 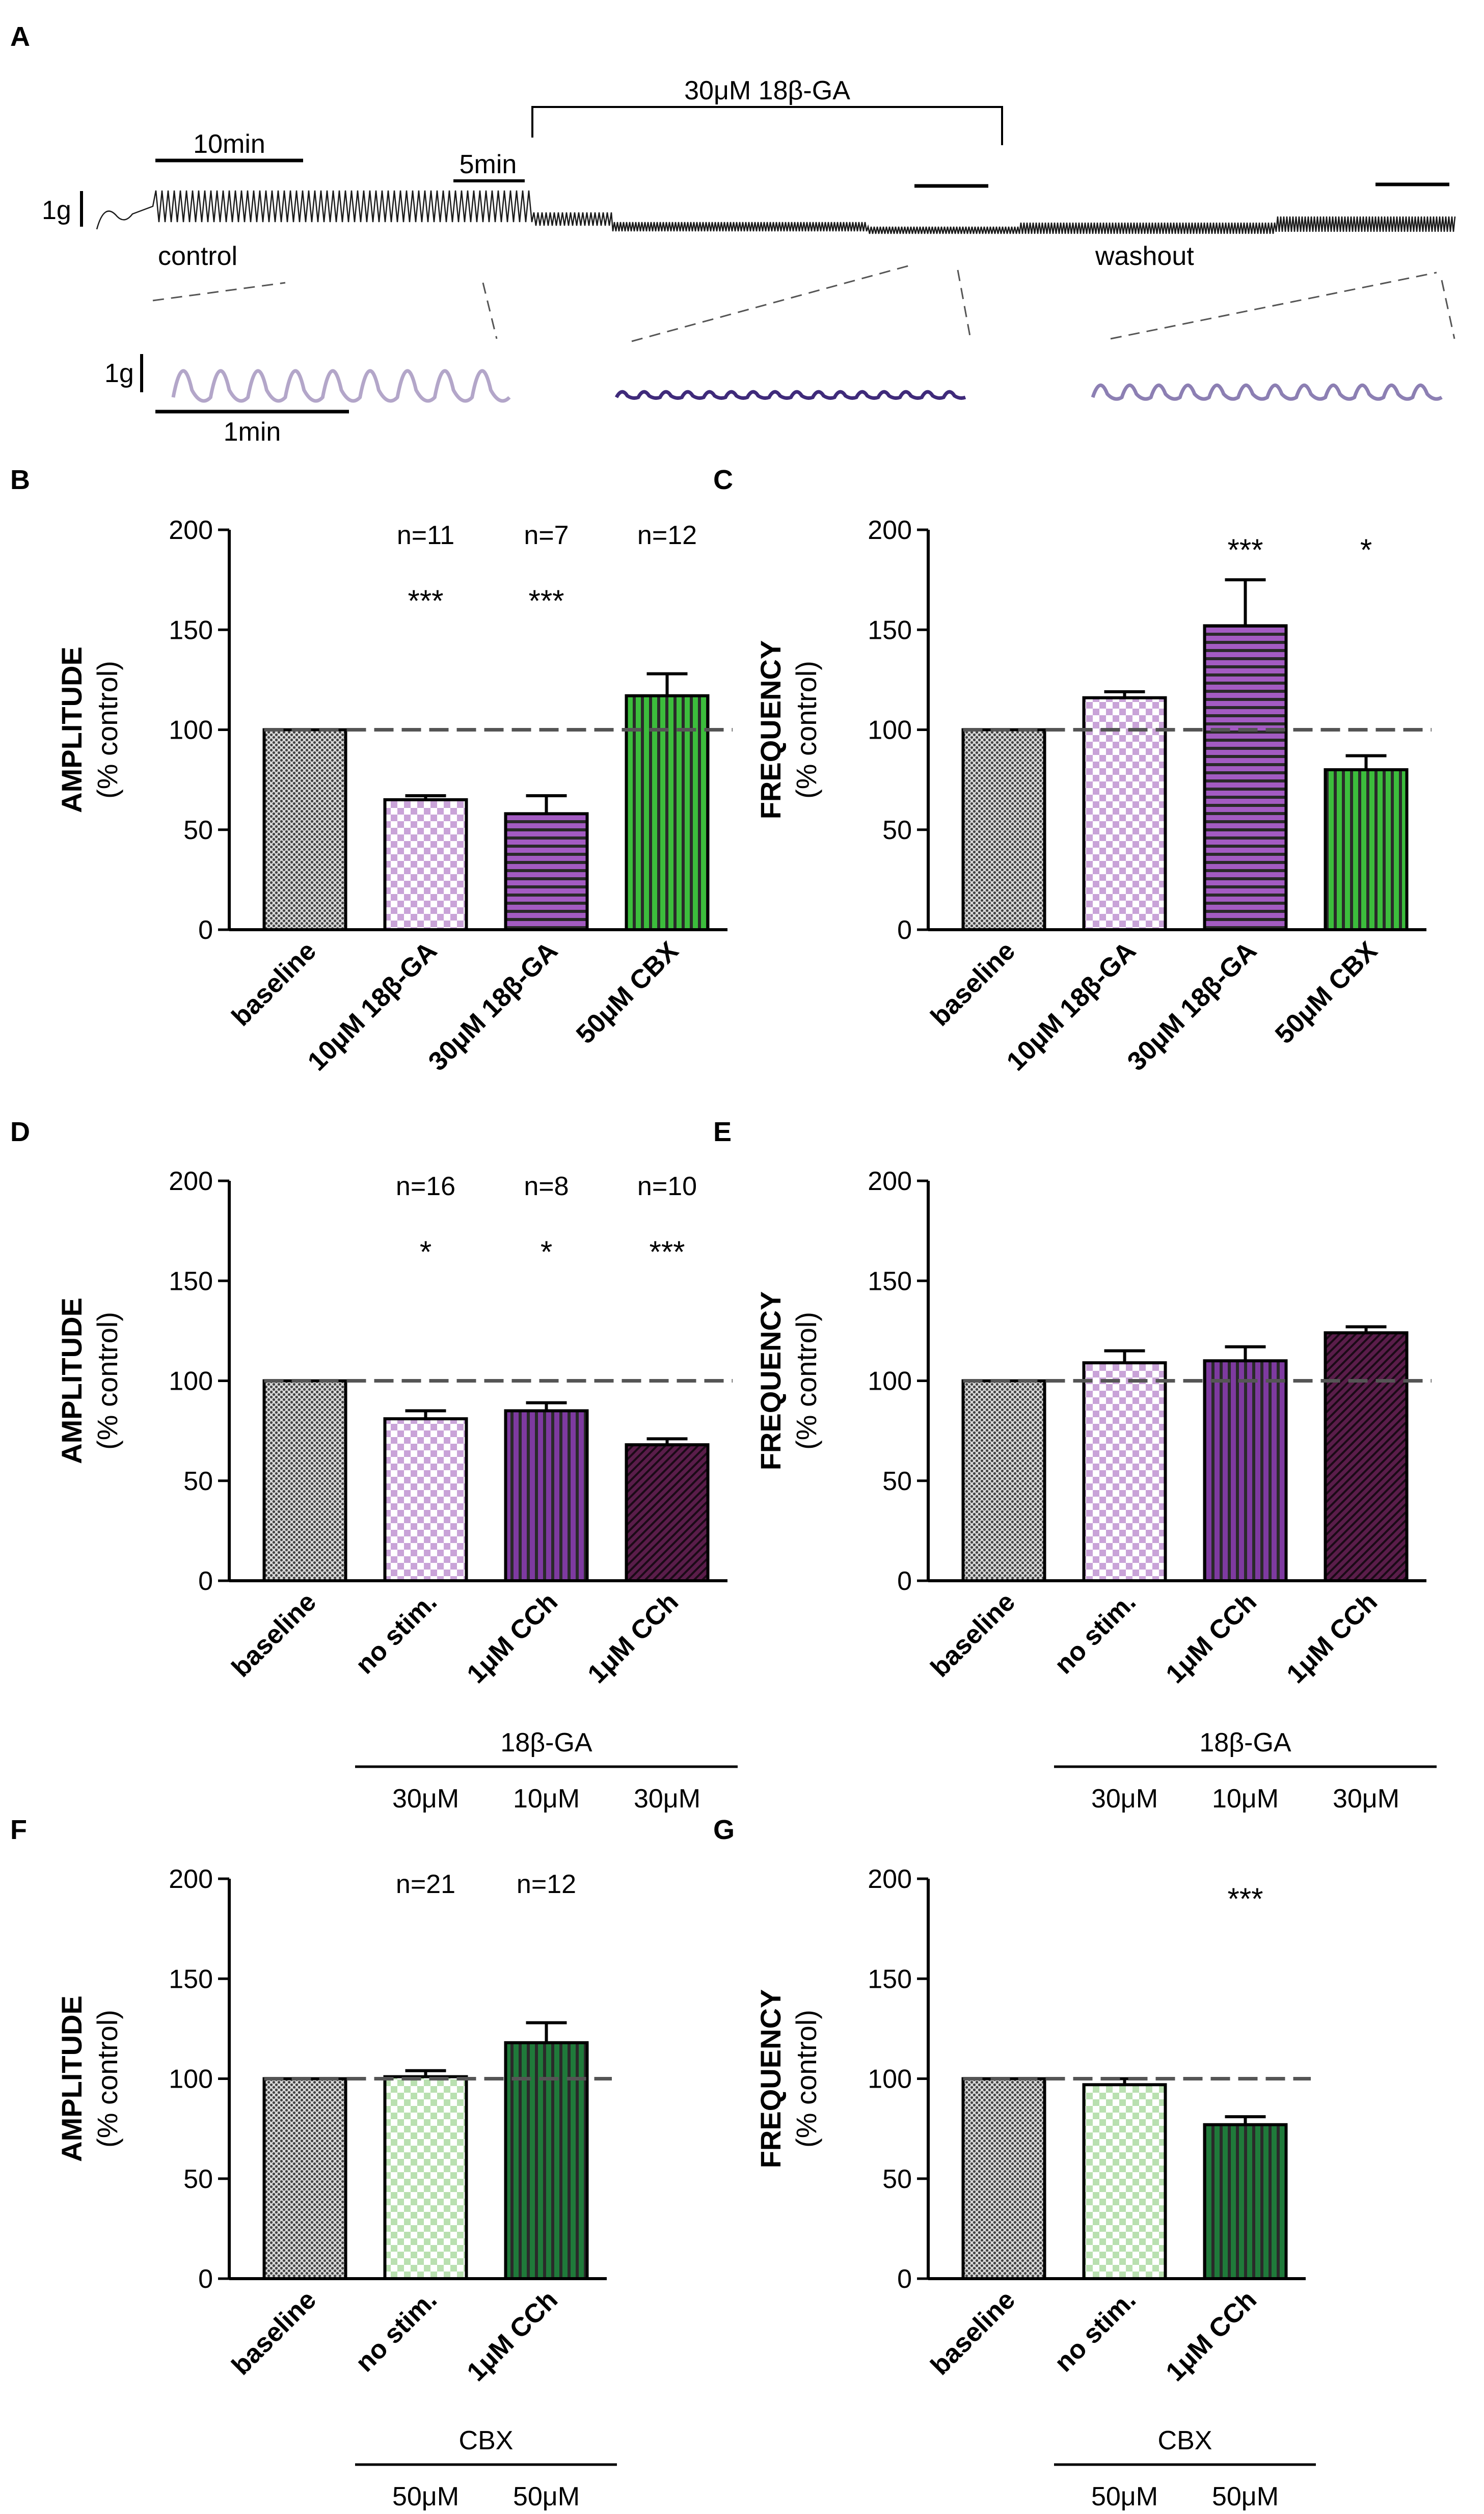 What do you see at coordinates (426, 1252) in the screenshot?
I see `significance-marker: *` at bounding box center [426, 1252].